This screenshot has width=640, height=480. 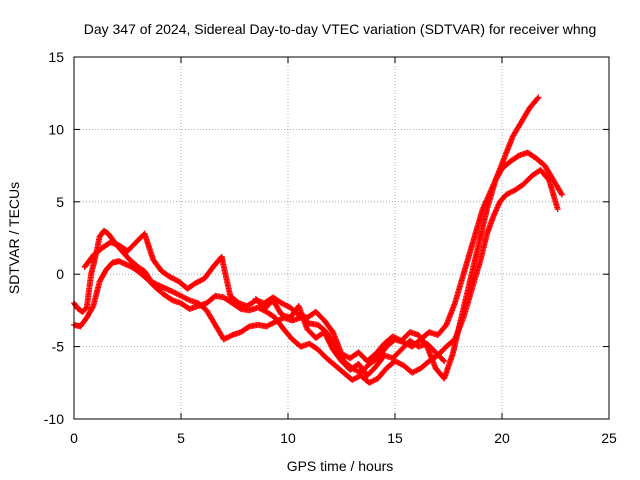 I want to click on x-tick-label: 25, so click(x=609, y=438).